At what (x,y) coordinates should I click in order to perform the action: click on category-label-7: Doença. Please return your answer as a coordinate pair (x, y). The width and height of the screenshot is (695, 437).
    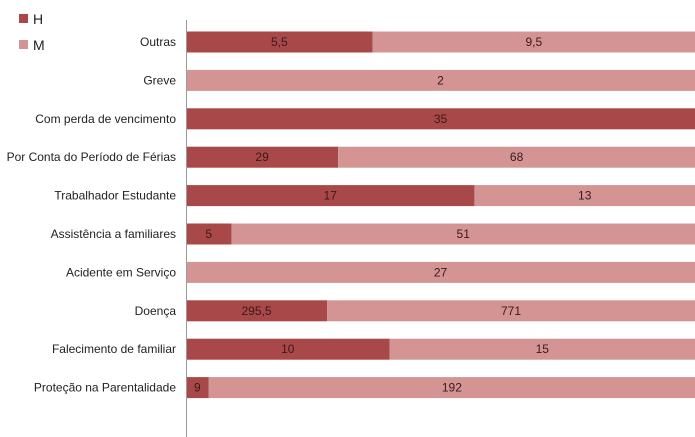
    Looking at the image, I should click on (156, 311).